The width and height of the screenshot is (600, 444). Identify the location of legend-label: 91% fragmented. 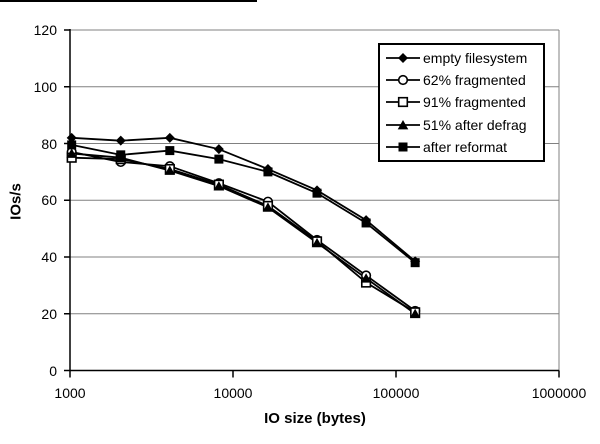
(474, 102).